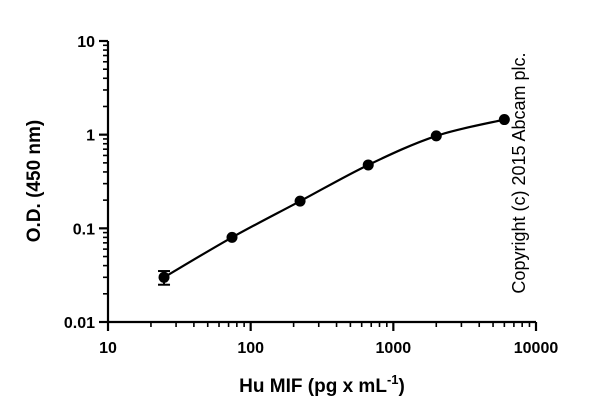 This screenshot has width=600, height=420. What do you see at coordinates (313, 386) in the screenshot?
I see `x-axis-title-main: Hu MIF (pg x mL` at bounding box center [313, 386].